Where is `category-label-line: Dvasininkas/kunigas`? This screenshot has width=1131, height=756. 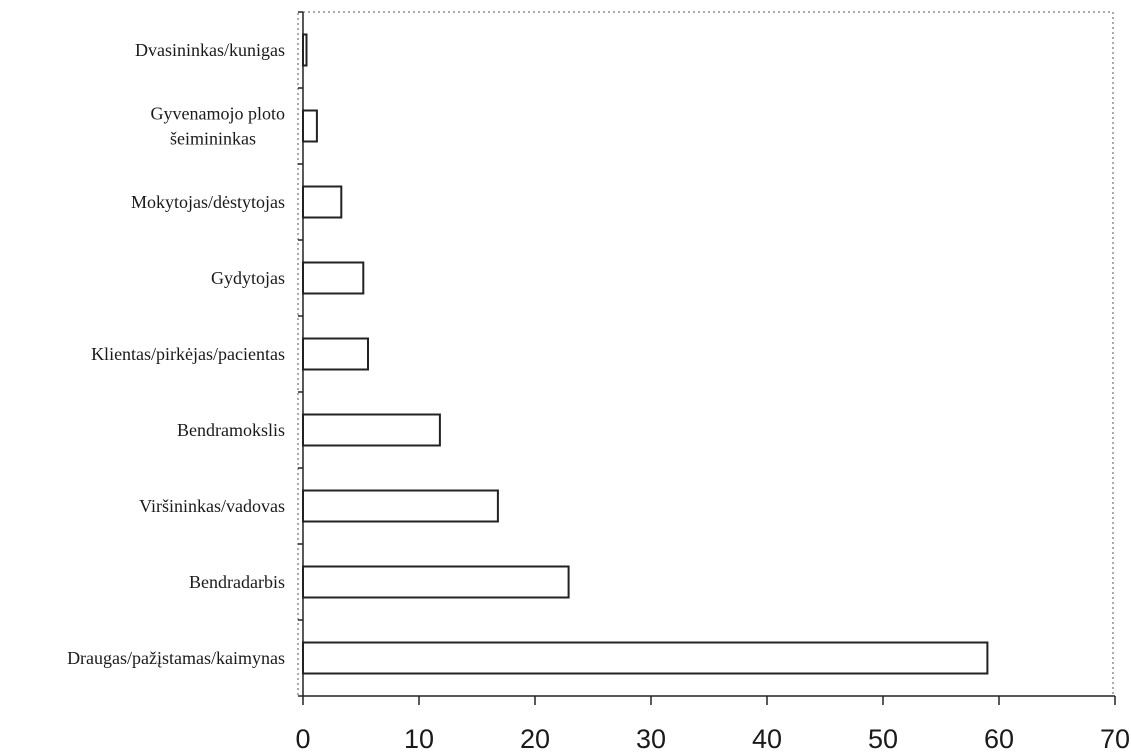 category-label-line: Dvasininkas/kunigas is located at coordinates (210, 50).